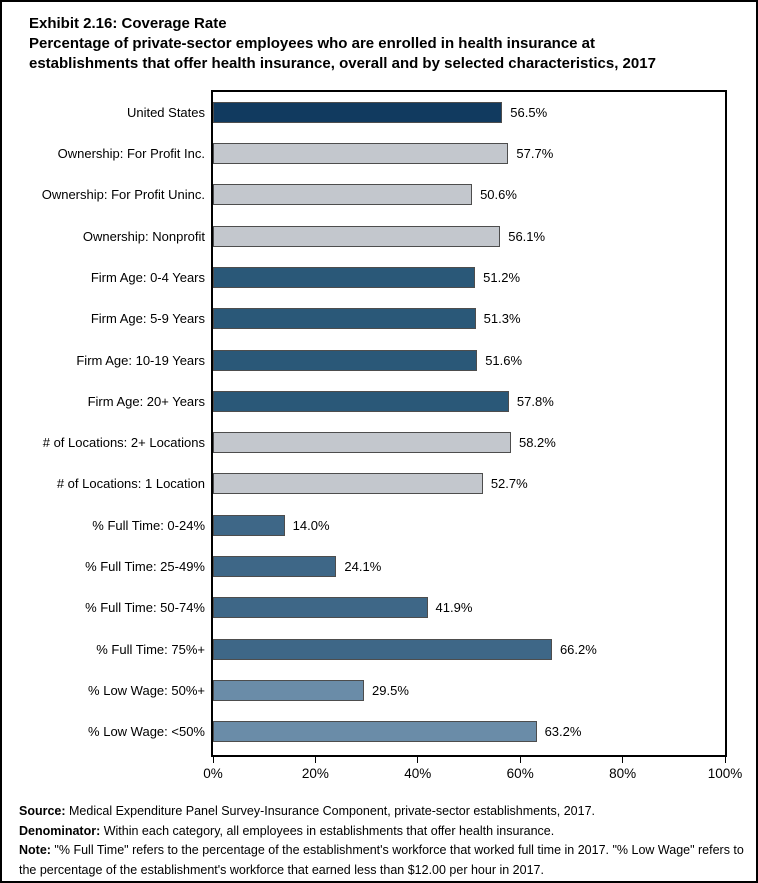  I want to click on category-label: % Low Wage: 50%+, so click(146, 691).